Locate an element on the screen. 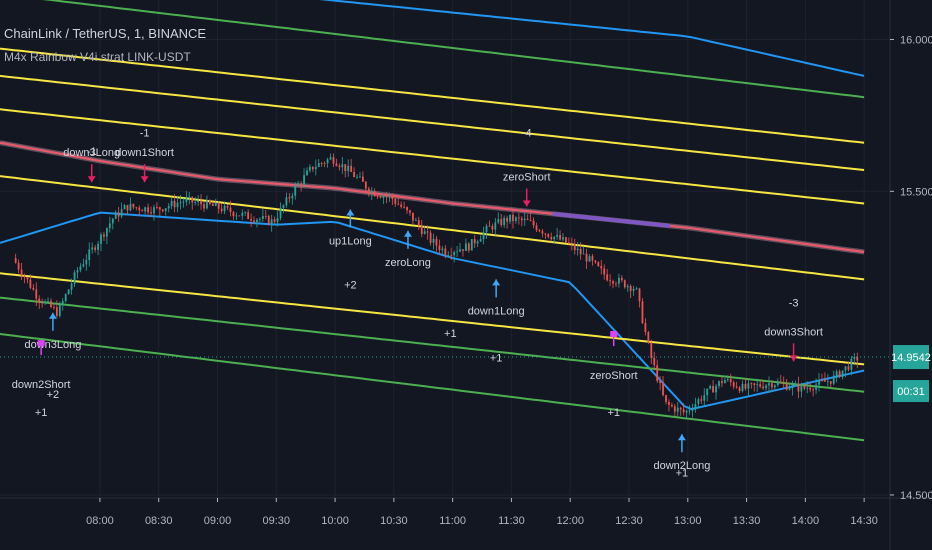  exit-signal-marker is located at coordinates (41, 343).